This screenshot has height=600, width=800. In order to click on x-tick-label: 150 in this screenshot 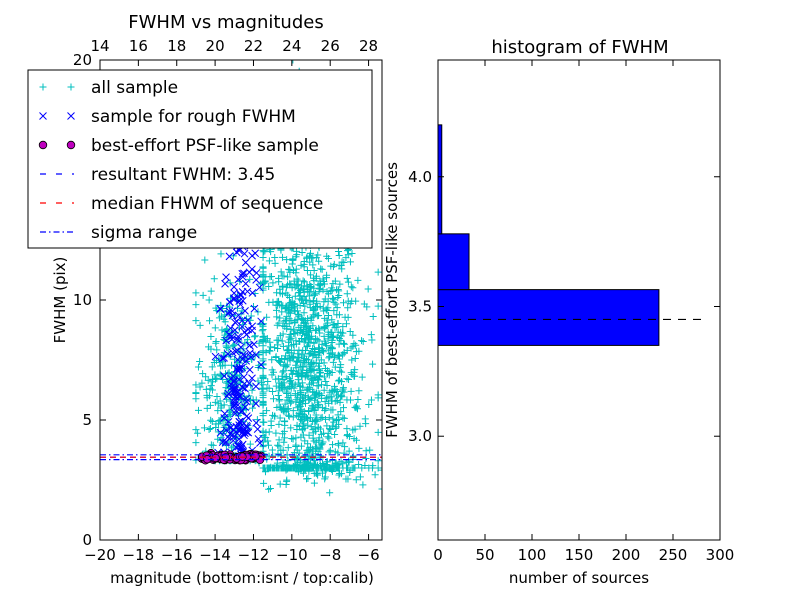, I will do `click(579, 555)`.